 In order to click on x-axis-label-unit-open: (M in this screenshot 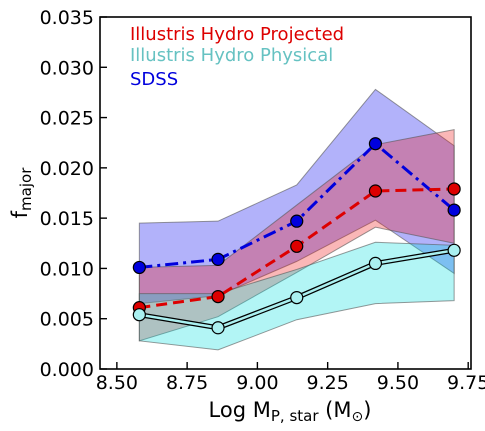, I will do `click(335, 410)`.